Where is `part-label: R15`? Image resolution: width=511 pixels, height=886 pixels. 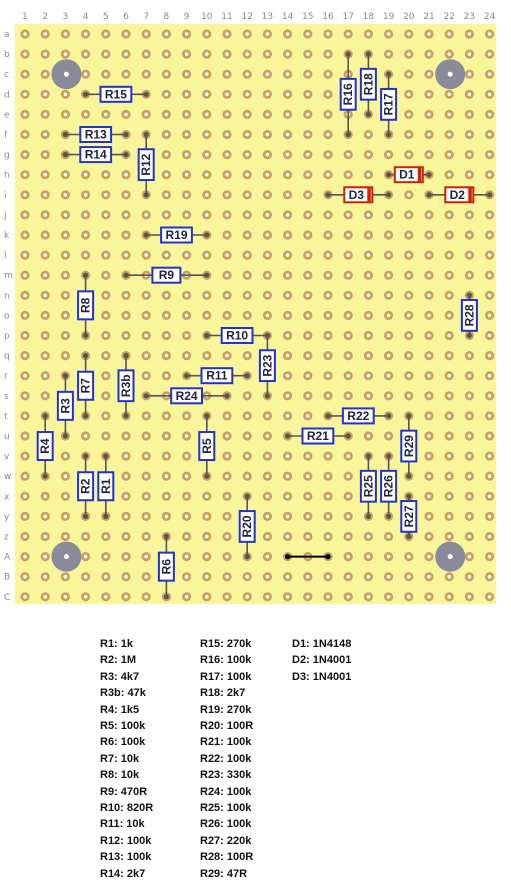
part-label: R15 is located at coordinates (116, 94).